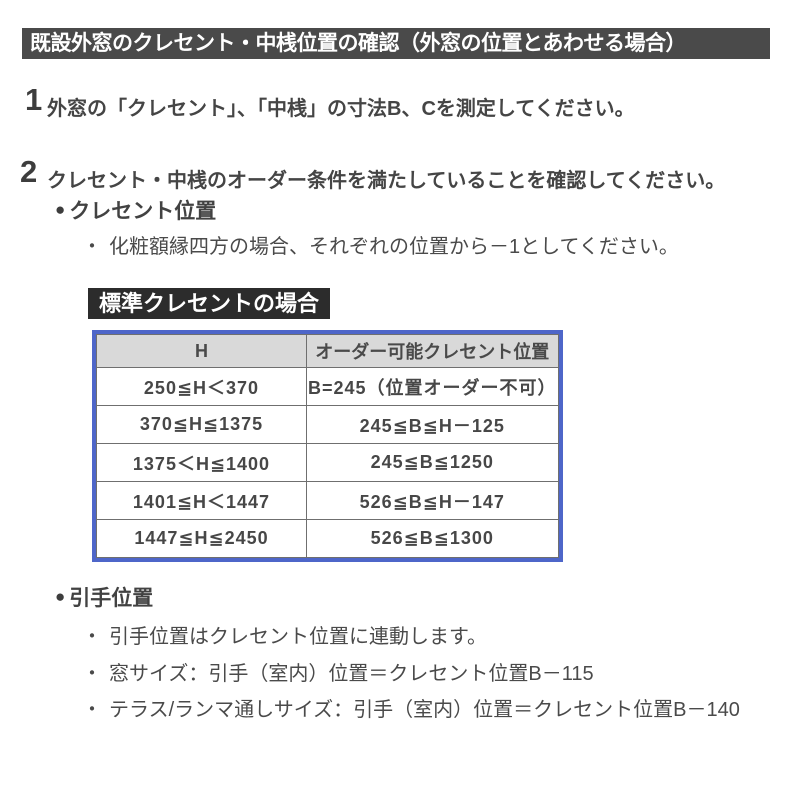 This screenshot has width=800, height=800. Describe the element at coordinates (432, 500) in the screenshot. I see `cell-b-range: 526≦B≦H－147` at that location.